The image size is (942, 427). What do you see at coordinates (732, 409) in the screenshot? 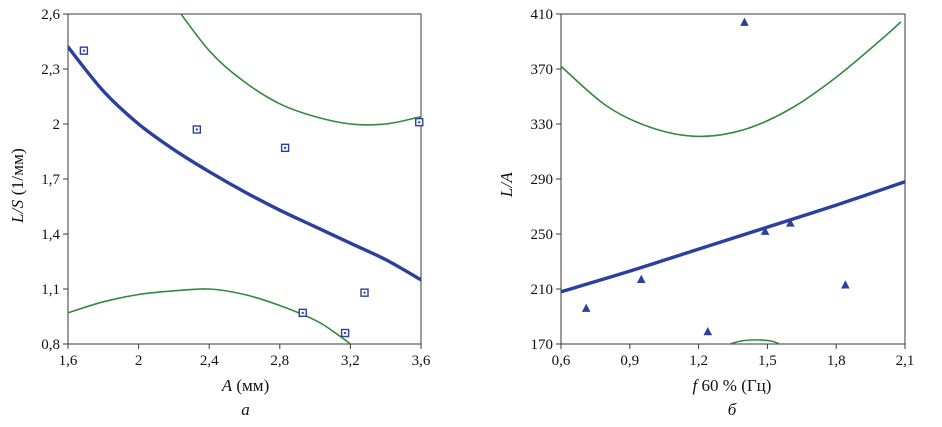
I see `panel-label-b: б` at bounding box center [732, 409].